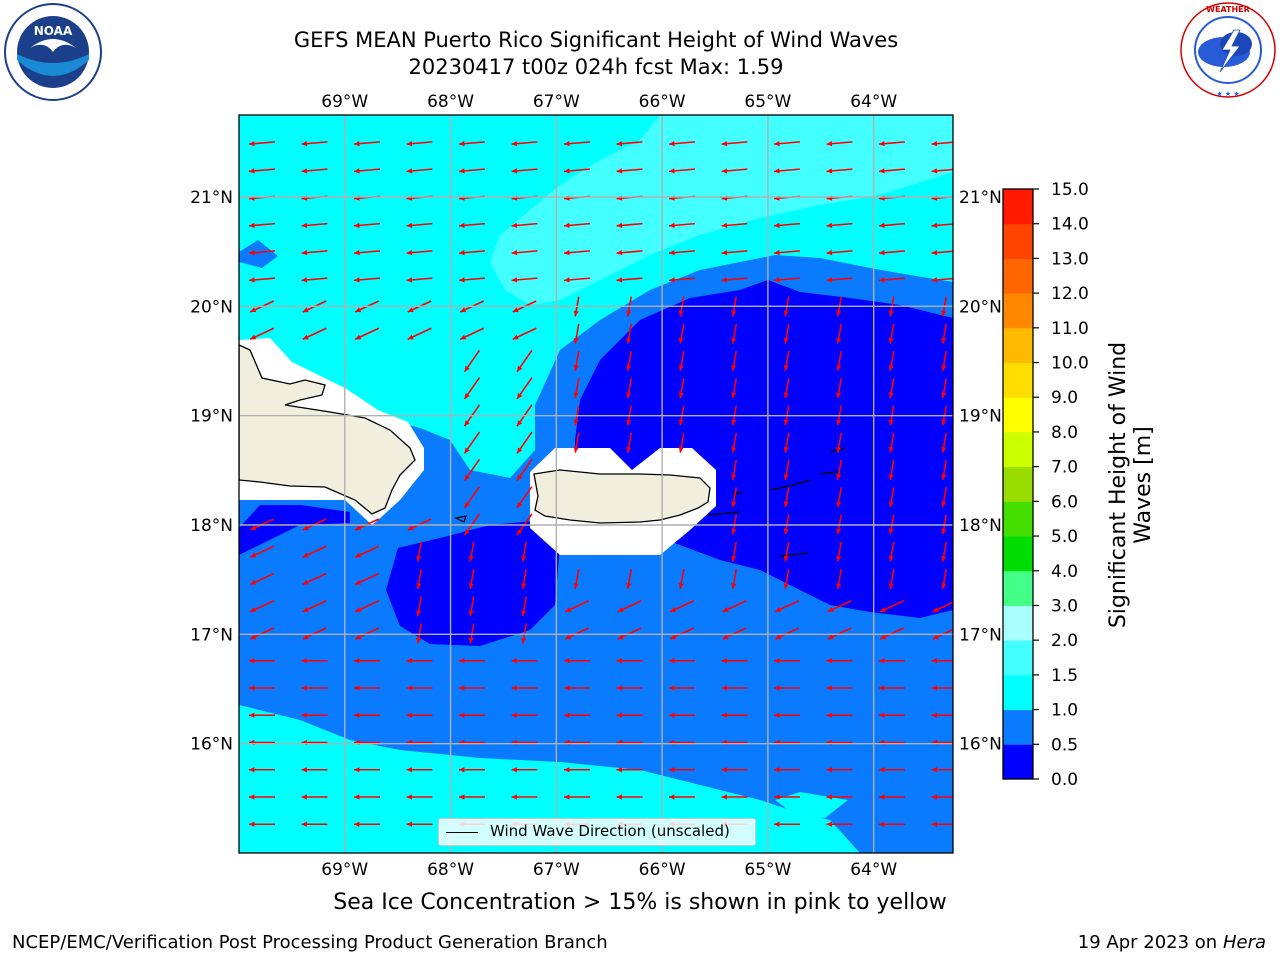 The width and height of the screenshot is (1280, 960). Describe the element at coordinates (610, 831) in the screenshot. I see `legend-label: Wind Wave Direction (unscaled)` at that location.